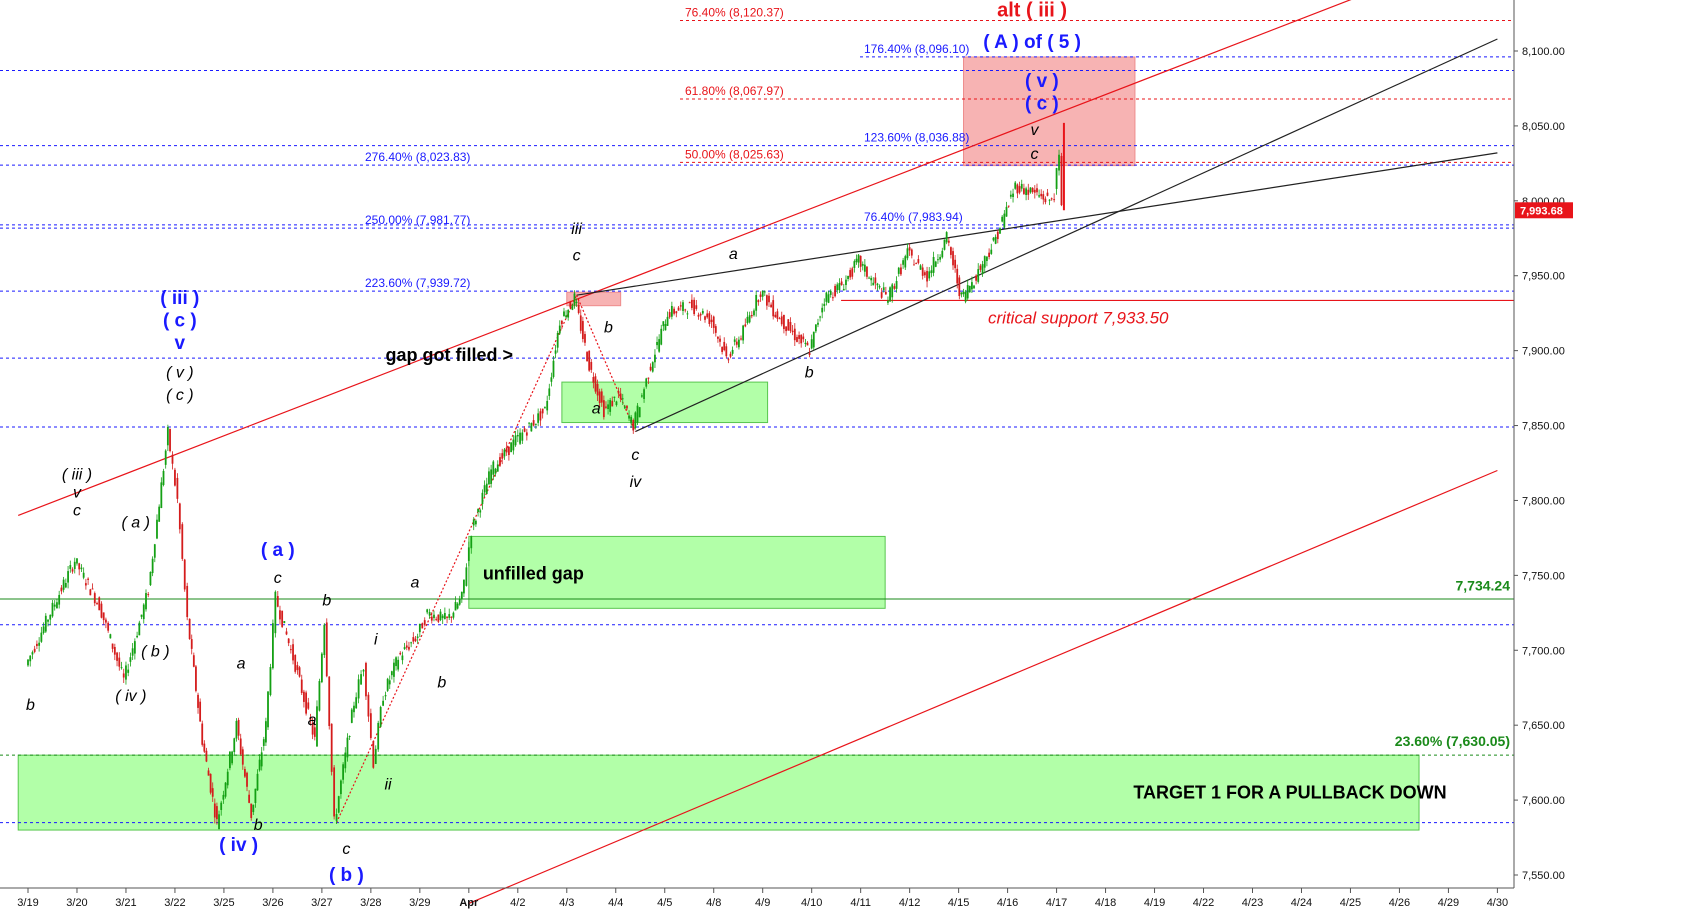 This screenshot has height=919, width=1707. I want to click on wave-b-gap: b, so click(441, 683).